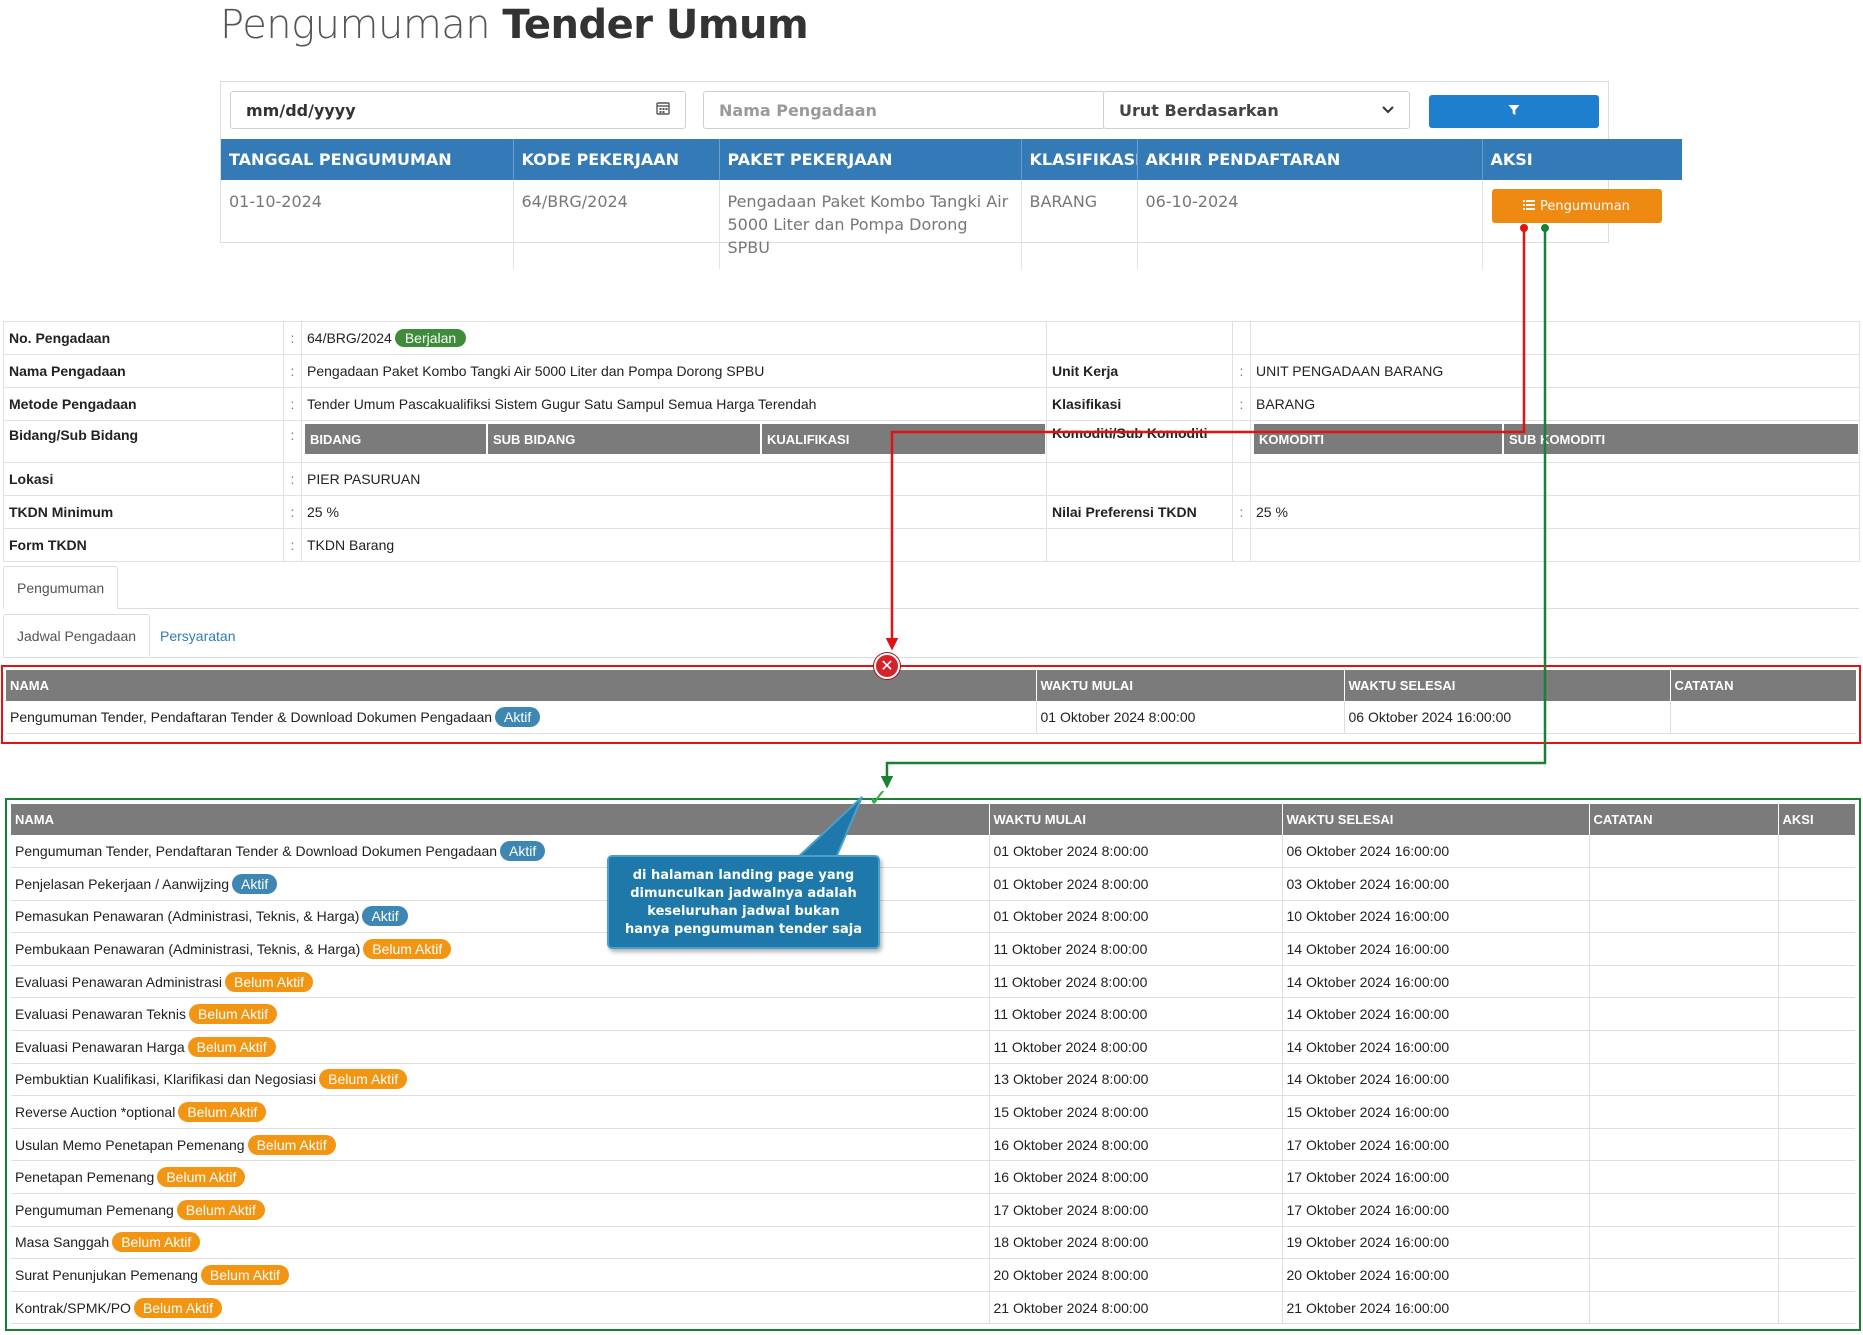 This screenshot has width=1863, height=1335. What do you see at coordinates (85, 1177) in the screenshot?
I see `schedule-nama: Penetapan Pemenang` at bounding box center [85, 1177].